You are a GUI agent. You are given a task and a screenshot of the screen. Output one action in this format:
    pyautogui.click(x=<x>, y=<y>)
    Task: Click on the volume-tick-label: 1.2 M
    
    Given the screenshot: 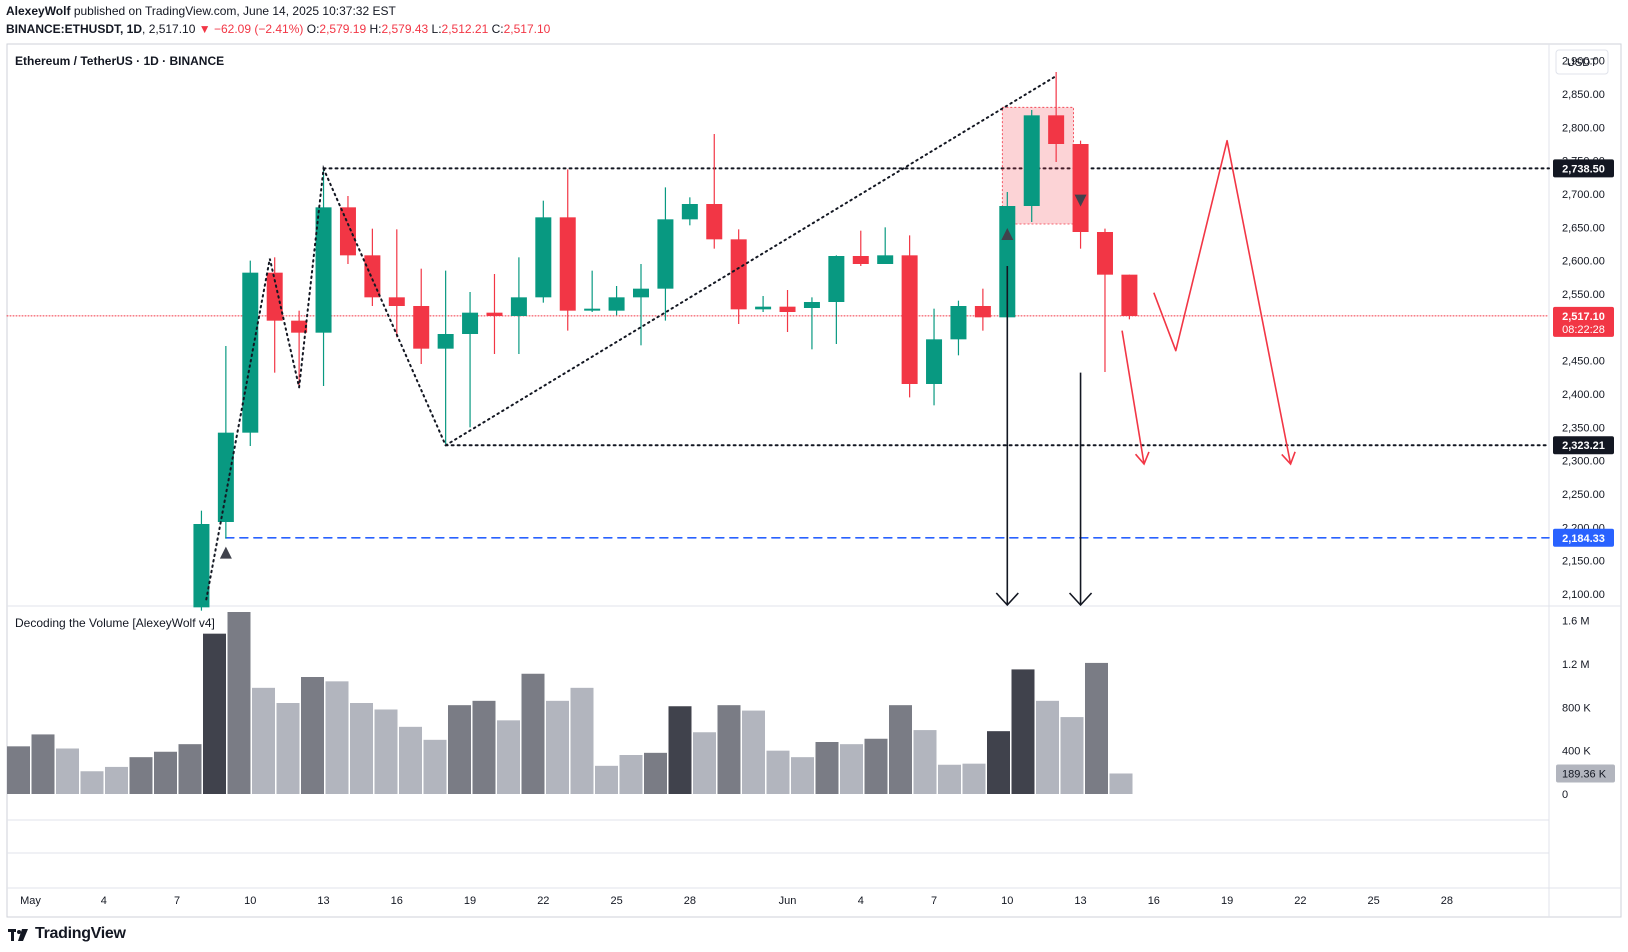 What is the action you would take?
    pyautogui.click(x=1576, y=665)
    